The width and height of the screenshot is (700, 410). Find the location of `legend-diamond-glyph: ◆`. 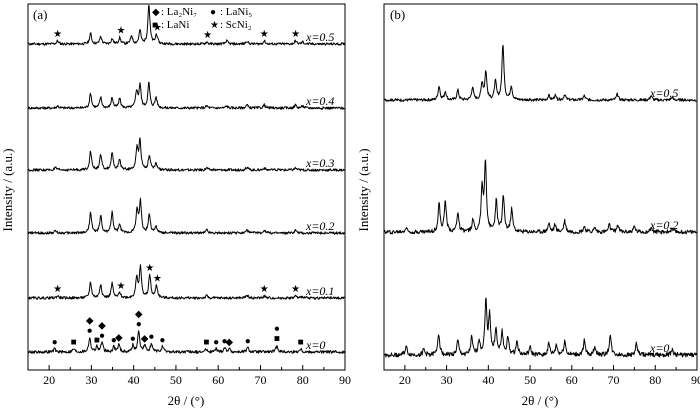

legend-diamond-glyph: ◆ is located at coordinates (156, 12).